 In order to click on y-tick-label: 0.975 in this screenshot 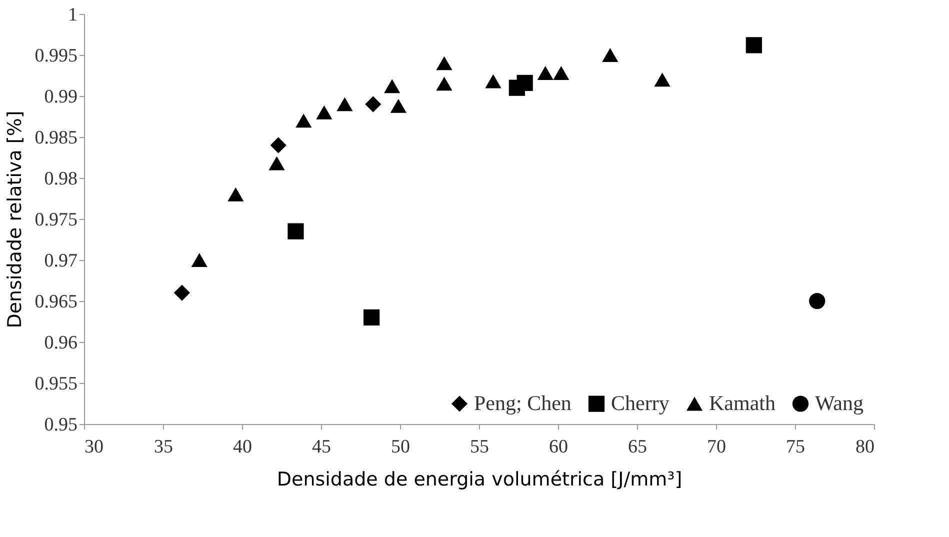, I will do `click(56, 220)`.